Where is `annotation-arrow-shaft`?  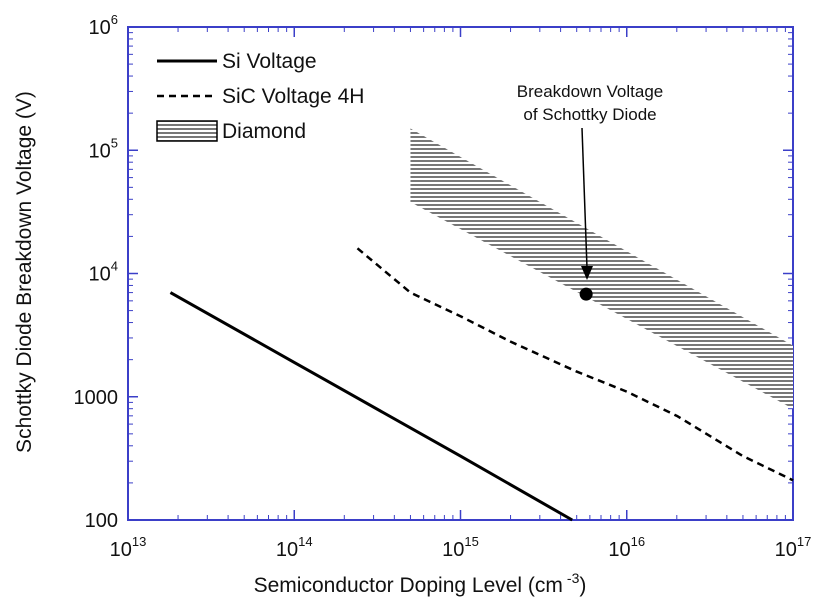 annotation-arrow-shaft is located at coordinates (584, 198).